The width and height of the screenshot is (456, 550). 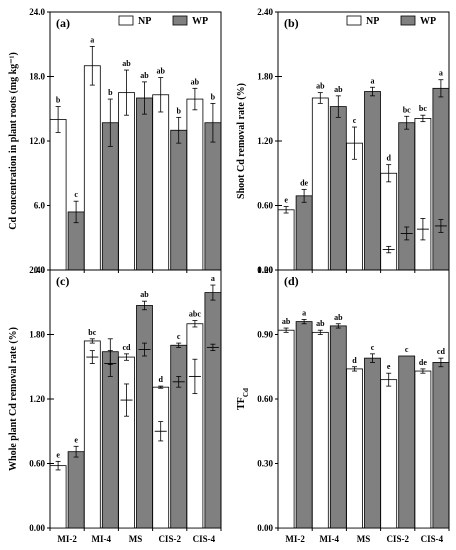 What do you see at coordinates (241, 141) in the screenshot?
I see `y-axis-label: Shoot Cd removal rate (%)` at bounding box center [241, 141].